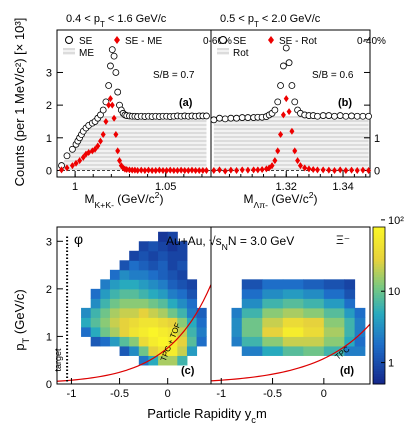 The width and height of the screenshot is (415, 428). I want to click on x-tick-label: 1.34, so click(342, 187).